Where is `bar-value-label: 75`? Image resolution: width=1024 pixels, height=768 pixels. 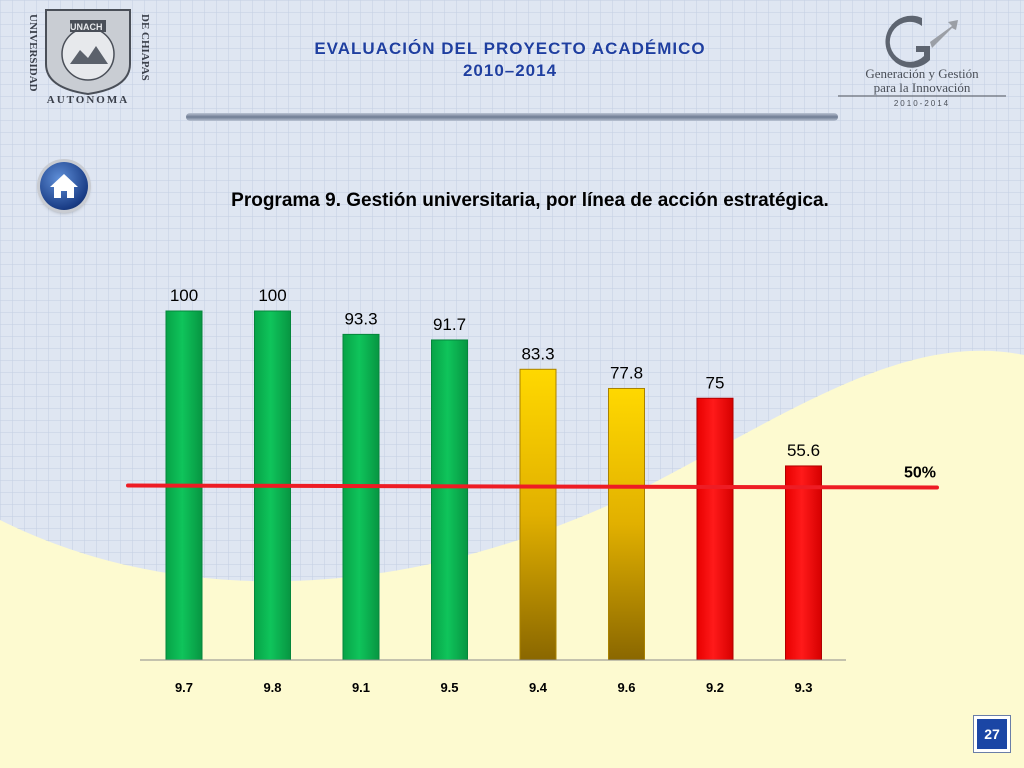
bar-value-label: 75 is located at coordinates (715, 382).